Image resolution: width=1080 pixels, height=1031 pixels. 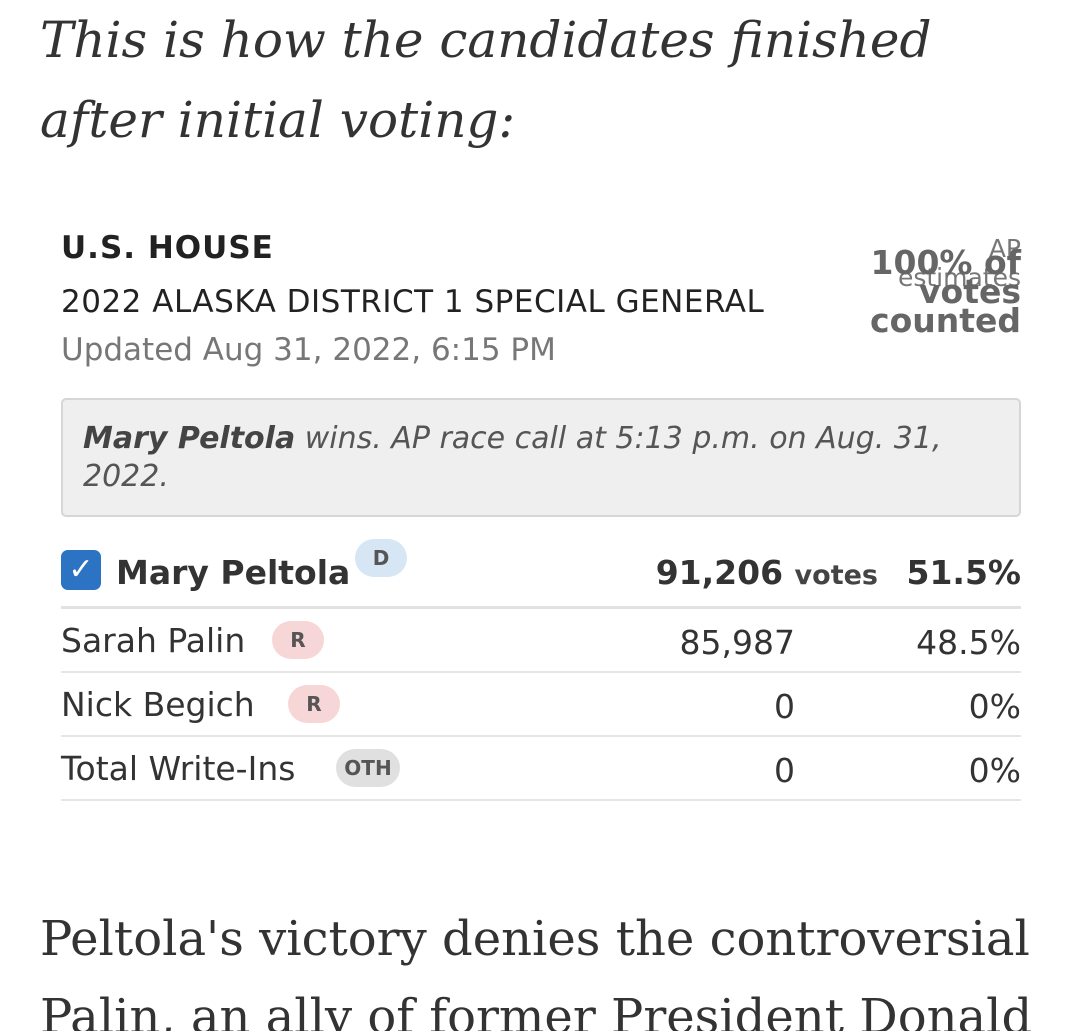 I want to click on party-badge: OTH, so click(x=368, y=768).